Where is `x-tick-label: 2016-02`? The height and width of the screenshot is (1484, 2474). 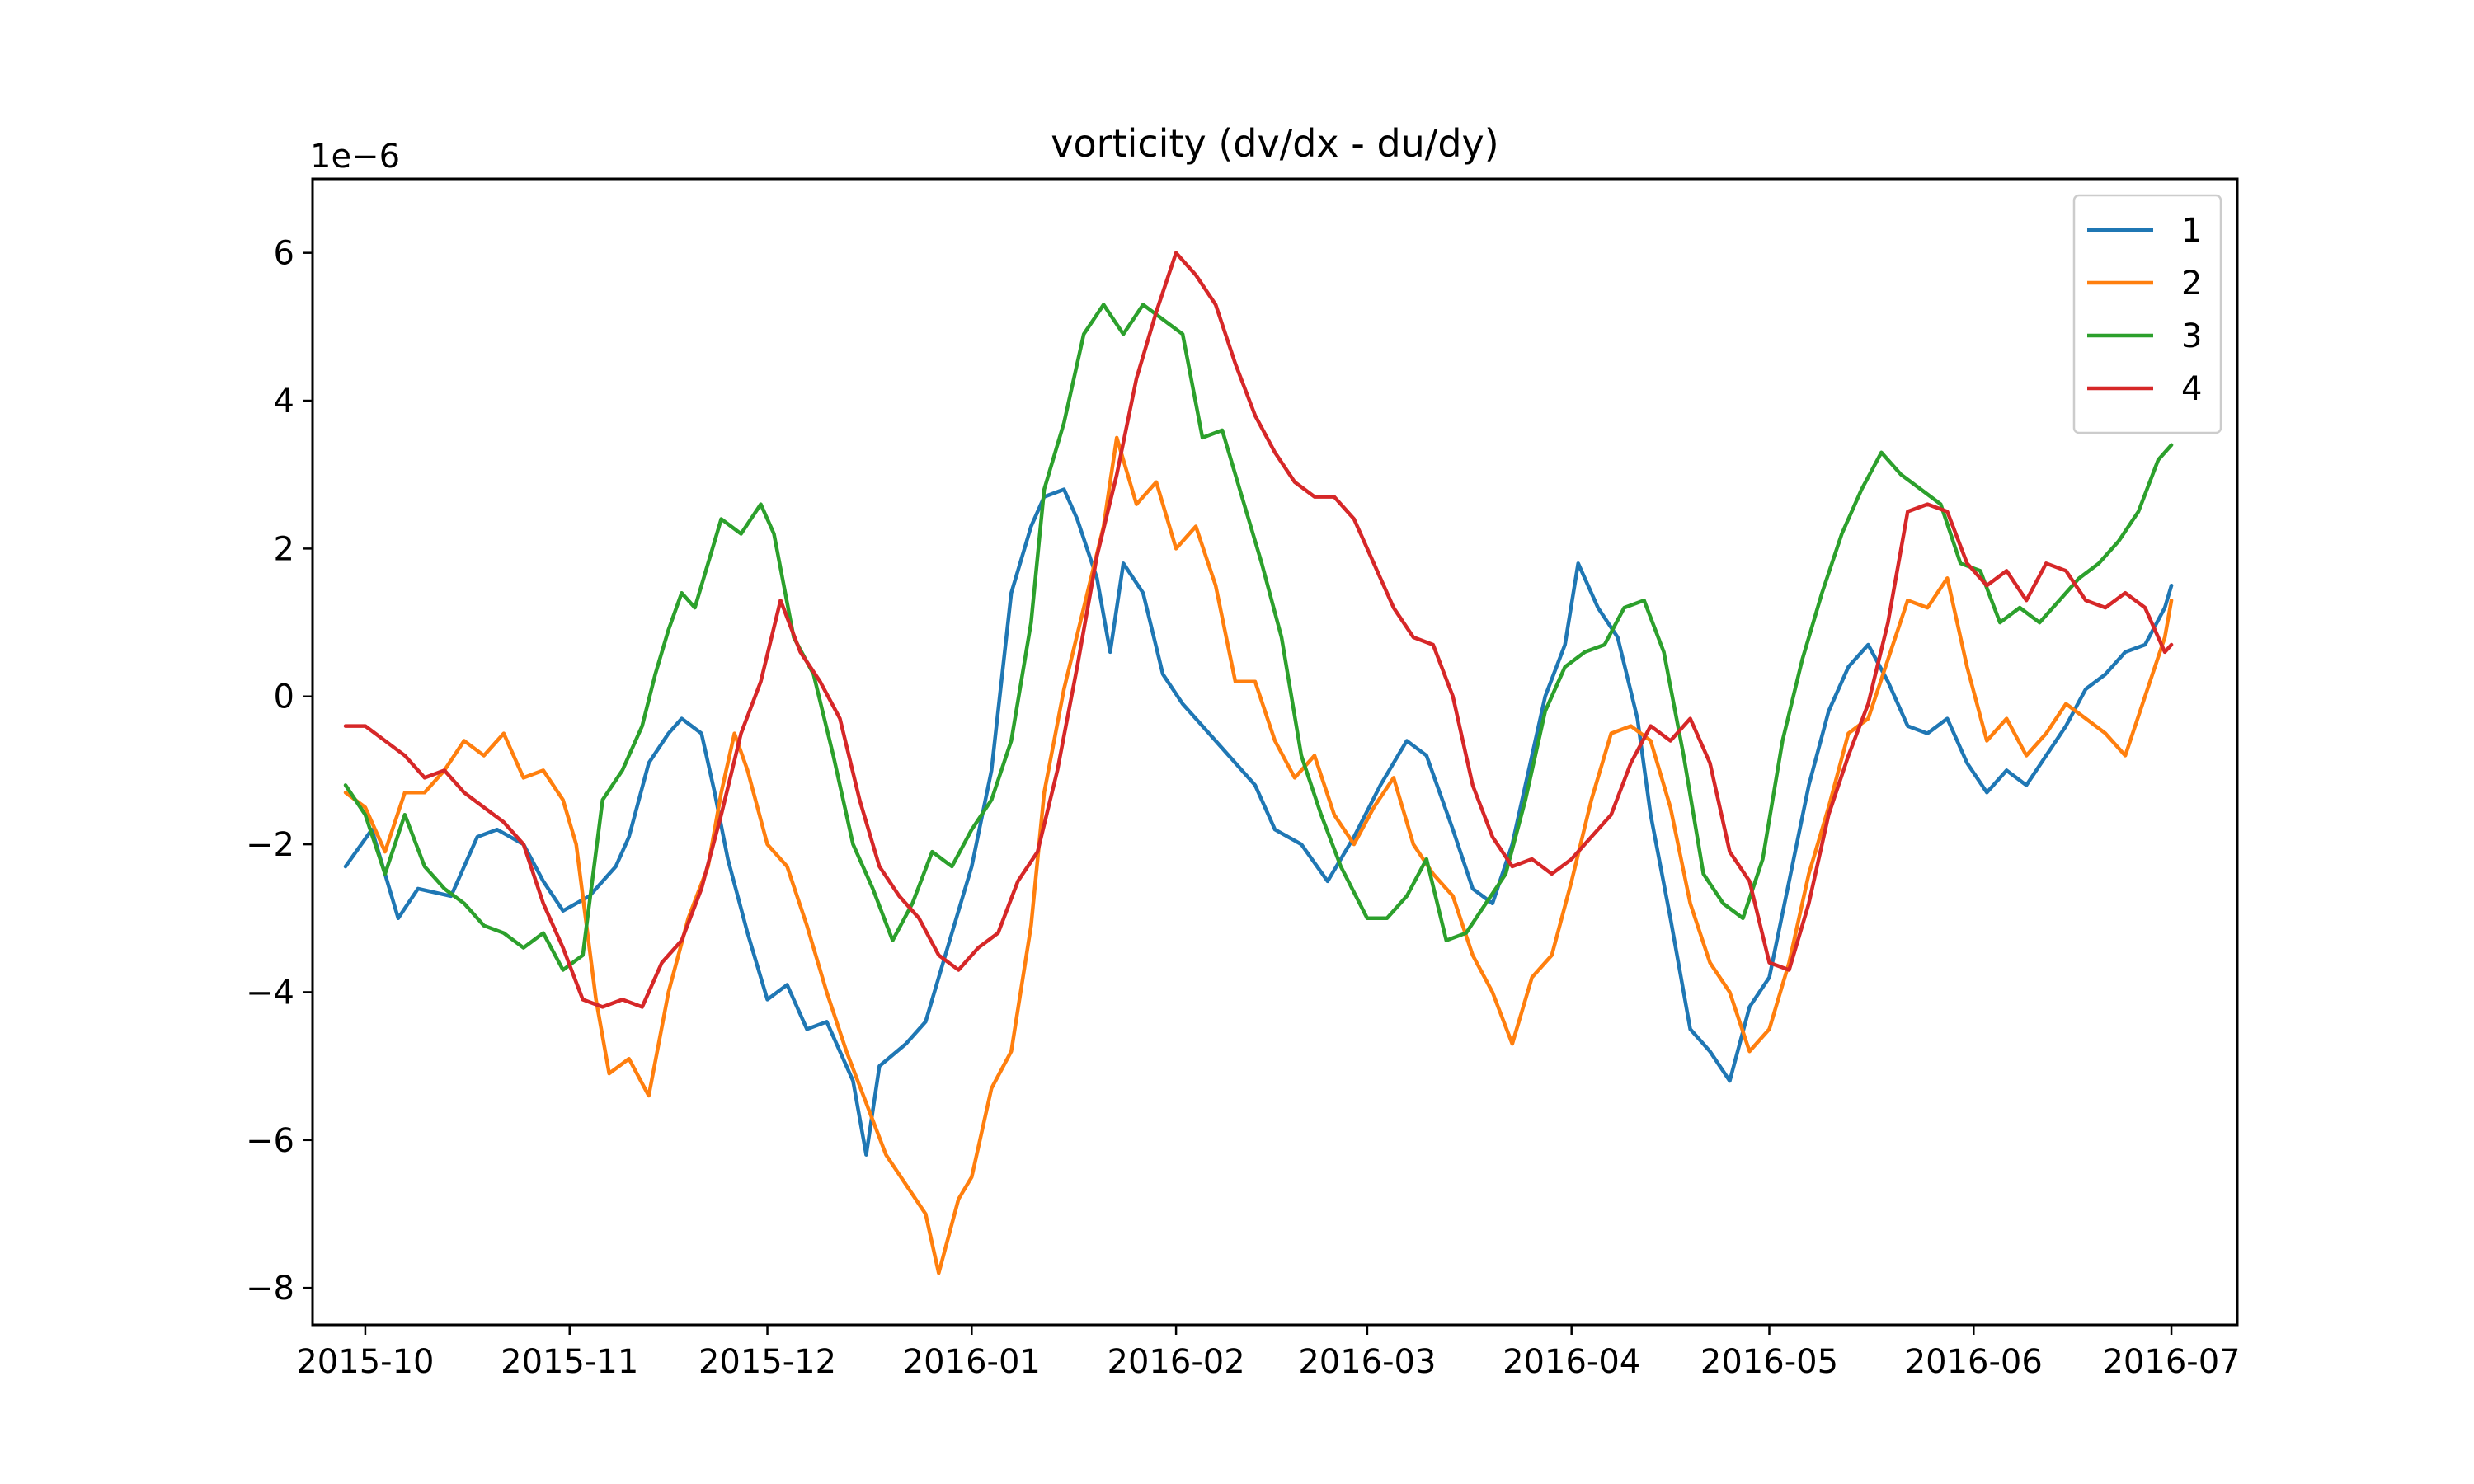 x-tick-label: 2016-02 is located at coordinates (1176, 1362).